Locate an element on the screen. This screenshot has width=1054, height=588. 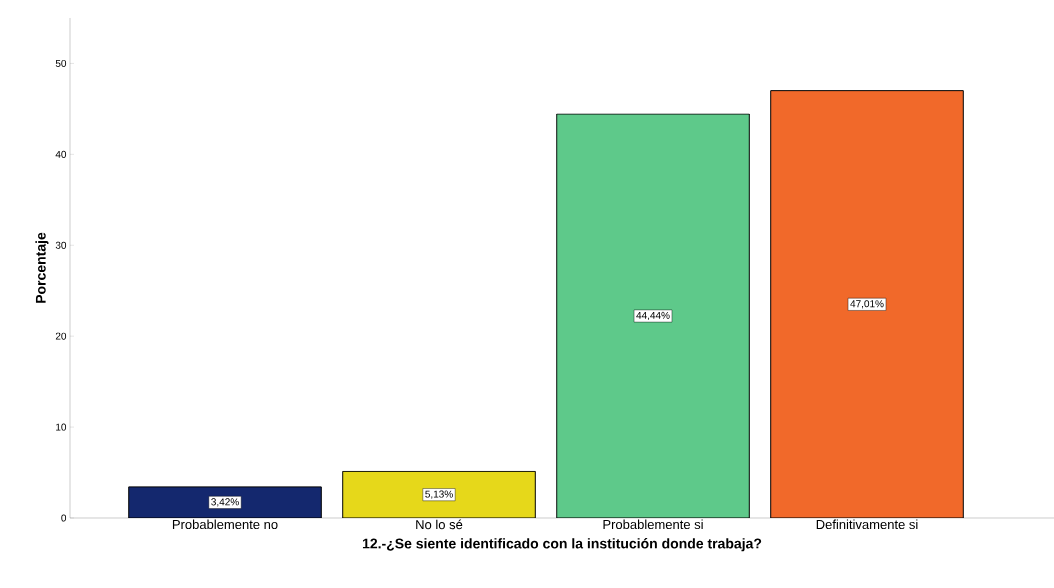
data-label: 3,42% is located at coordinates (225, 502).